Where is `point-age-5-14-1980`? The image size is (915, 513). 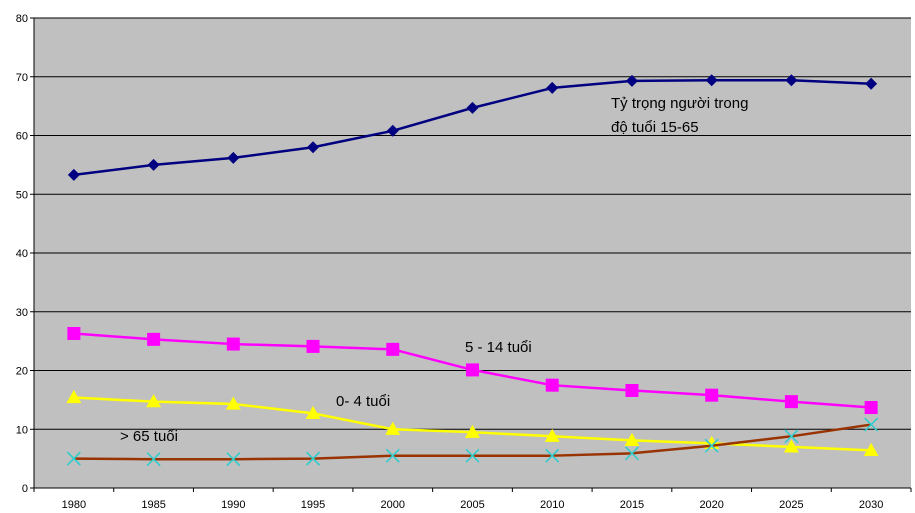 point-age-5-14-1980 is located at coordinates (74, 333).